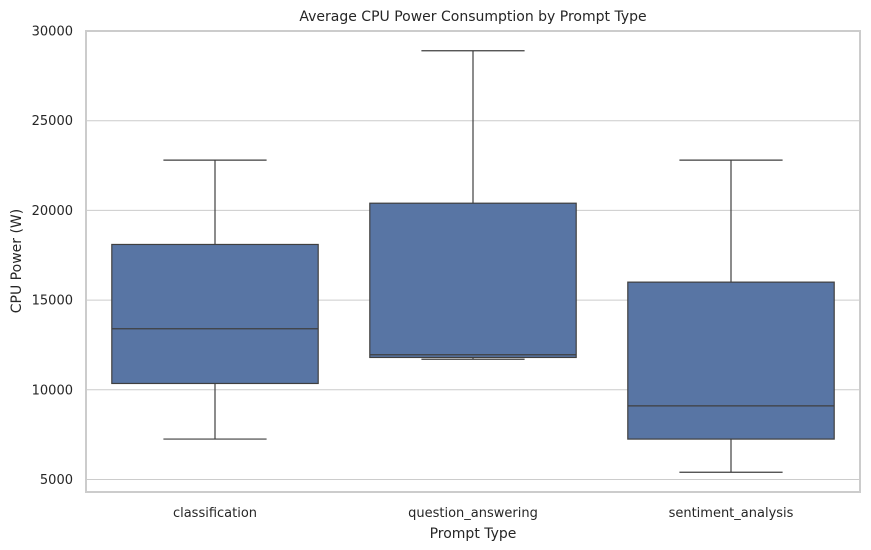  Describe the element at coordinates (52, 121) in the screenshot. I see `y-tick-label-25000: 25000` at that location.